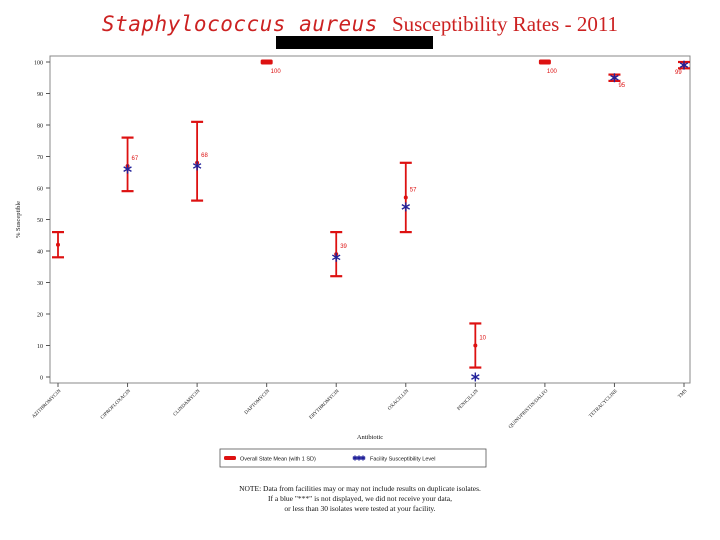 The height and width of the screenshot is (540, 720). Describe the element at coordinates (683, 394) in the screenshot. I see `x-tick-label: TMS` at that location.